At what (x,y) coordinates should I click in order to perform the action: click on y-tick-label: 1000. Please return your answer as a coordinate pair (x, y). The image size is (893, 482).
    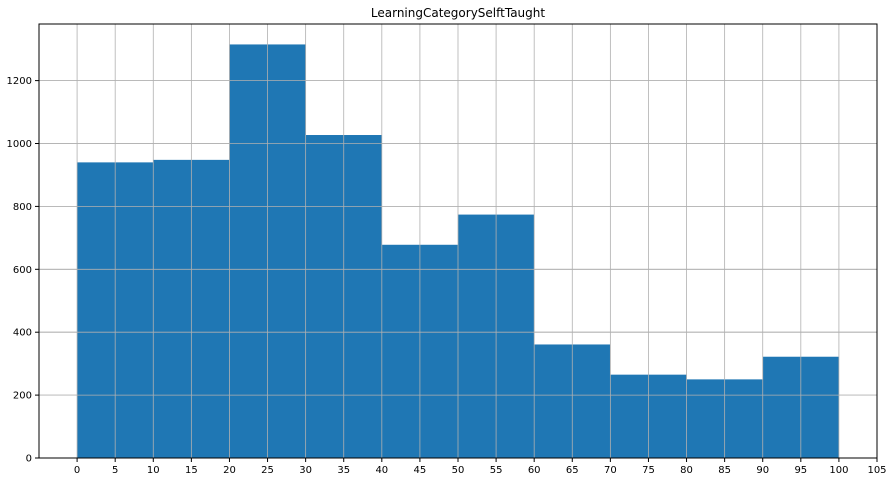
    Looking at the image, I should click on (19, 144).